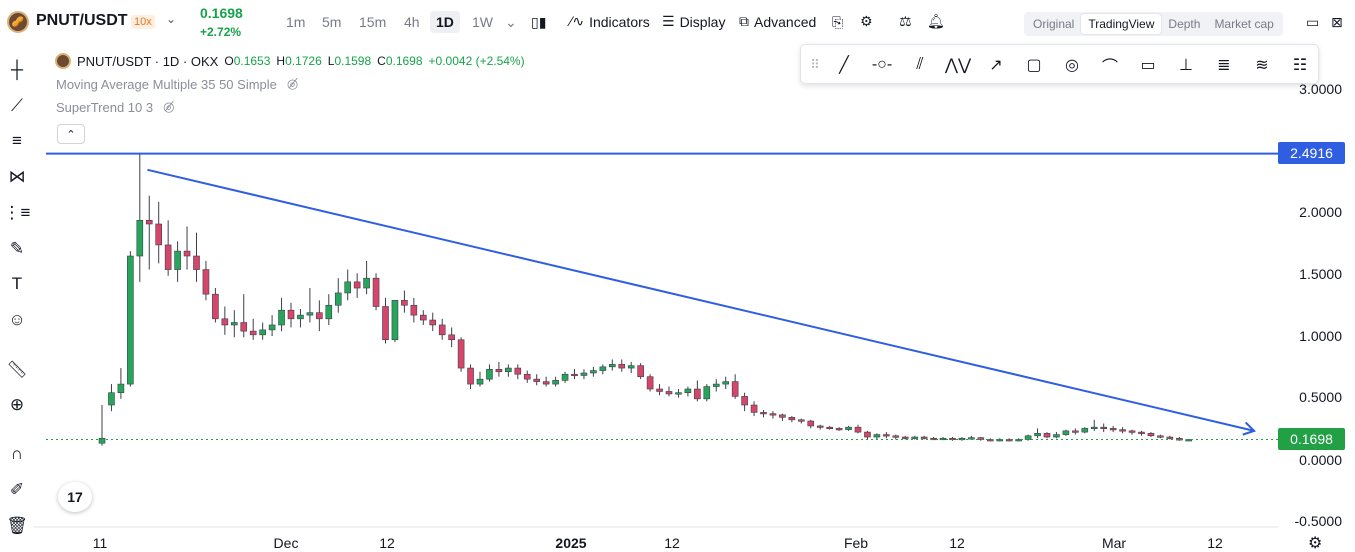 The image size is (1355, 552). I want to click on projection-icon: ⋮≡, so click(17, 212).